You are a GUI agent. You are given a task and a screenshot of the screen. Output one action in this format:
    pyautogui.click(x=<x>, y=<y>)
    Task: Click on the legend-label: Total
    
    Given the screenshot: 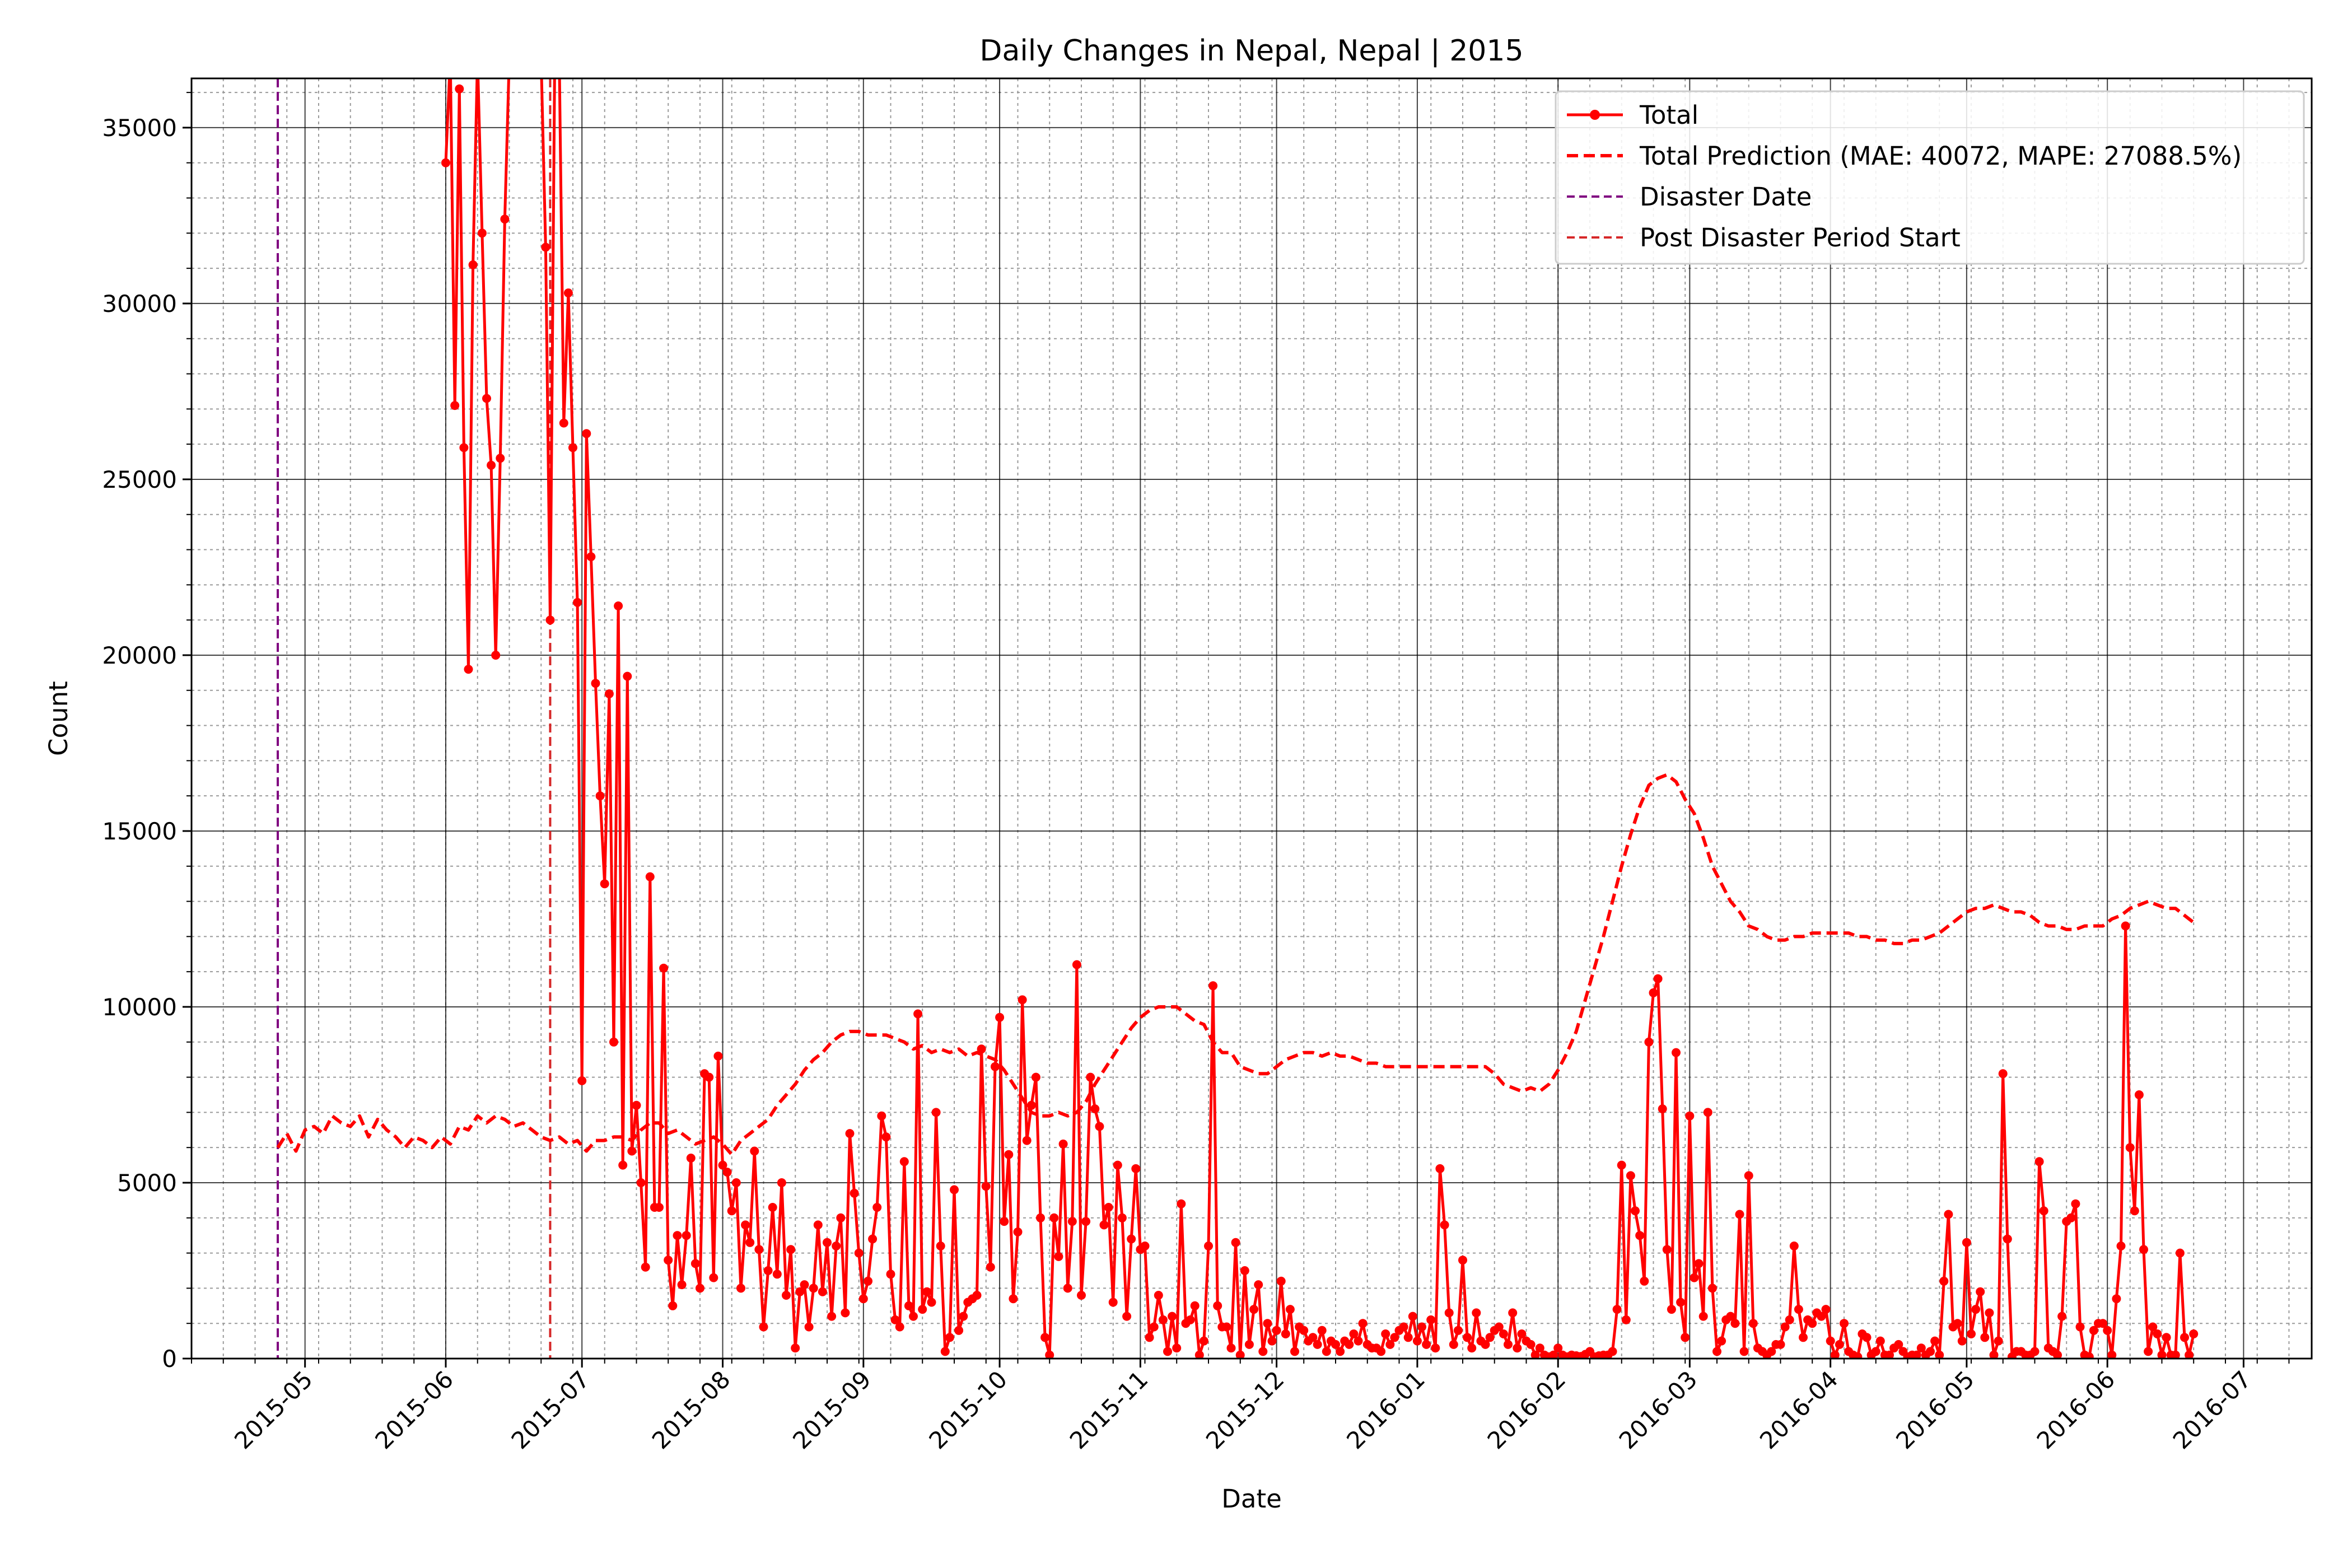 What is the action you would take?
    pyautogui.click(x=1669, y=115)
    